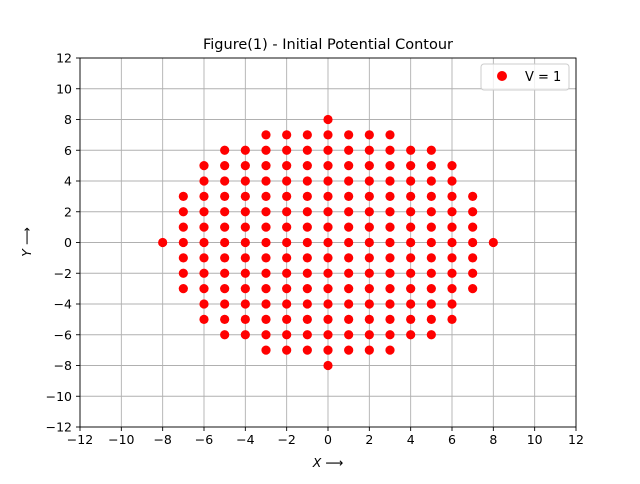 The width and height of the screenshot is (640, 484). What do you see at coordinates (245, 439) in the screenshot?
I see `x-tick-label: −4` at bounding box center [245, 439].